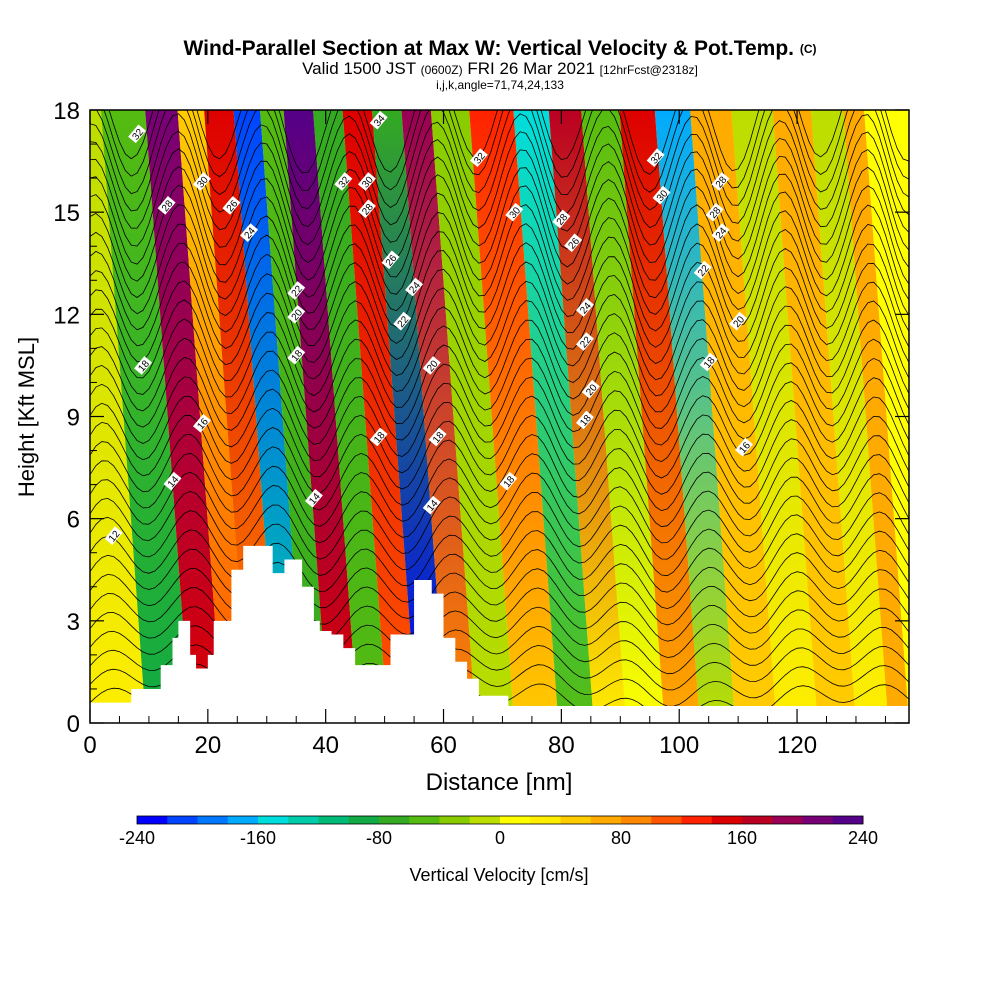  Describe the element at coordinates (441, 70) in the screenshot. I see `utc-time: (0600Z)` at that location.